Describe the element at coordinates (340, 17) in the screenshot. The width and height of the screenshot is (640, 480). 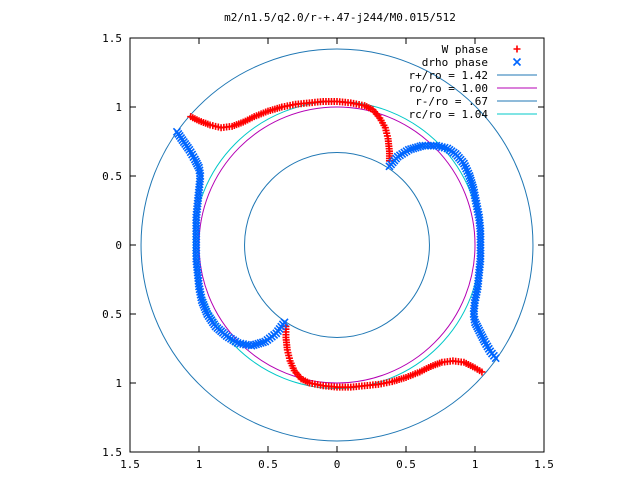
I see `chart-title: m2/n1.5/q2.0/r-+.47-j244/M0.015/512` at that location.